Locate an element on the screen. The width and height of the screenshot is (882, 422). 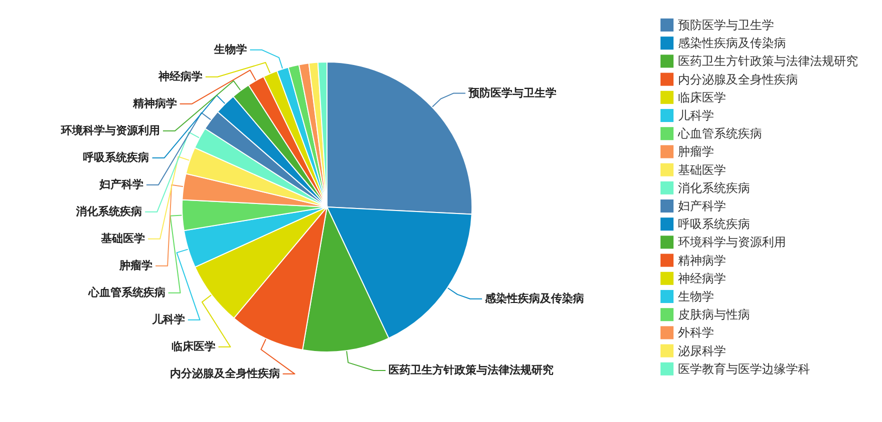
legend-label: 临床医学 is located at coordinates (702, 97).